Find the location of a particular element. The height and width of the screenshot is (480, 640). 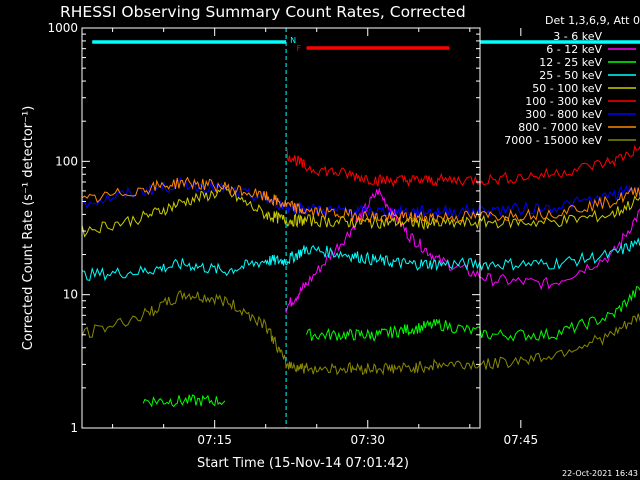

series-50-100-keV is located at coordinates (360, 211).